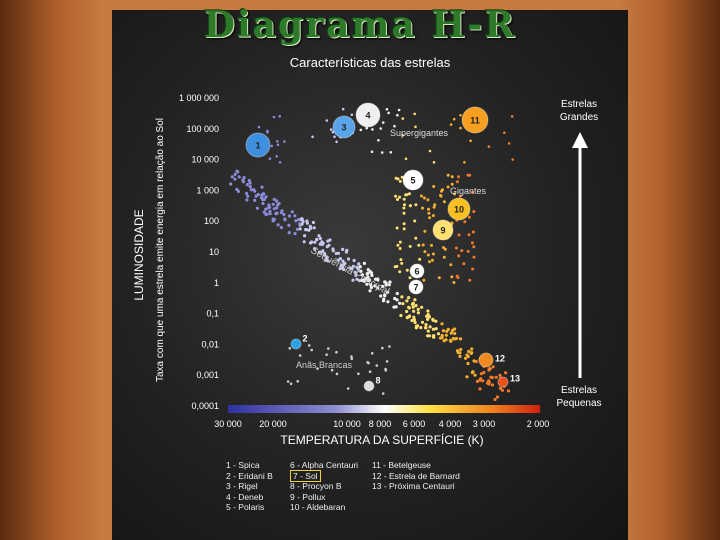 The image size is (720, 540). What do you see at coordinates (207, 375) in the screenshot?
I see `y-tick-label: 0,001` at bounding box center [207, 375].